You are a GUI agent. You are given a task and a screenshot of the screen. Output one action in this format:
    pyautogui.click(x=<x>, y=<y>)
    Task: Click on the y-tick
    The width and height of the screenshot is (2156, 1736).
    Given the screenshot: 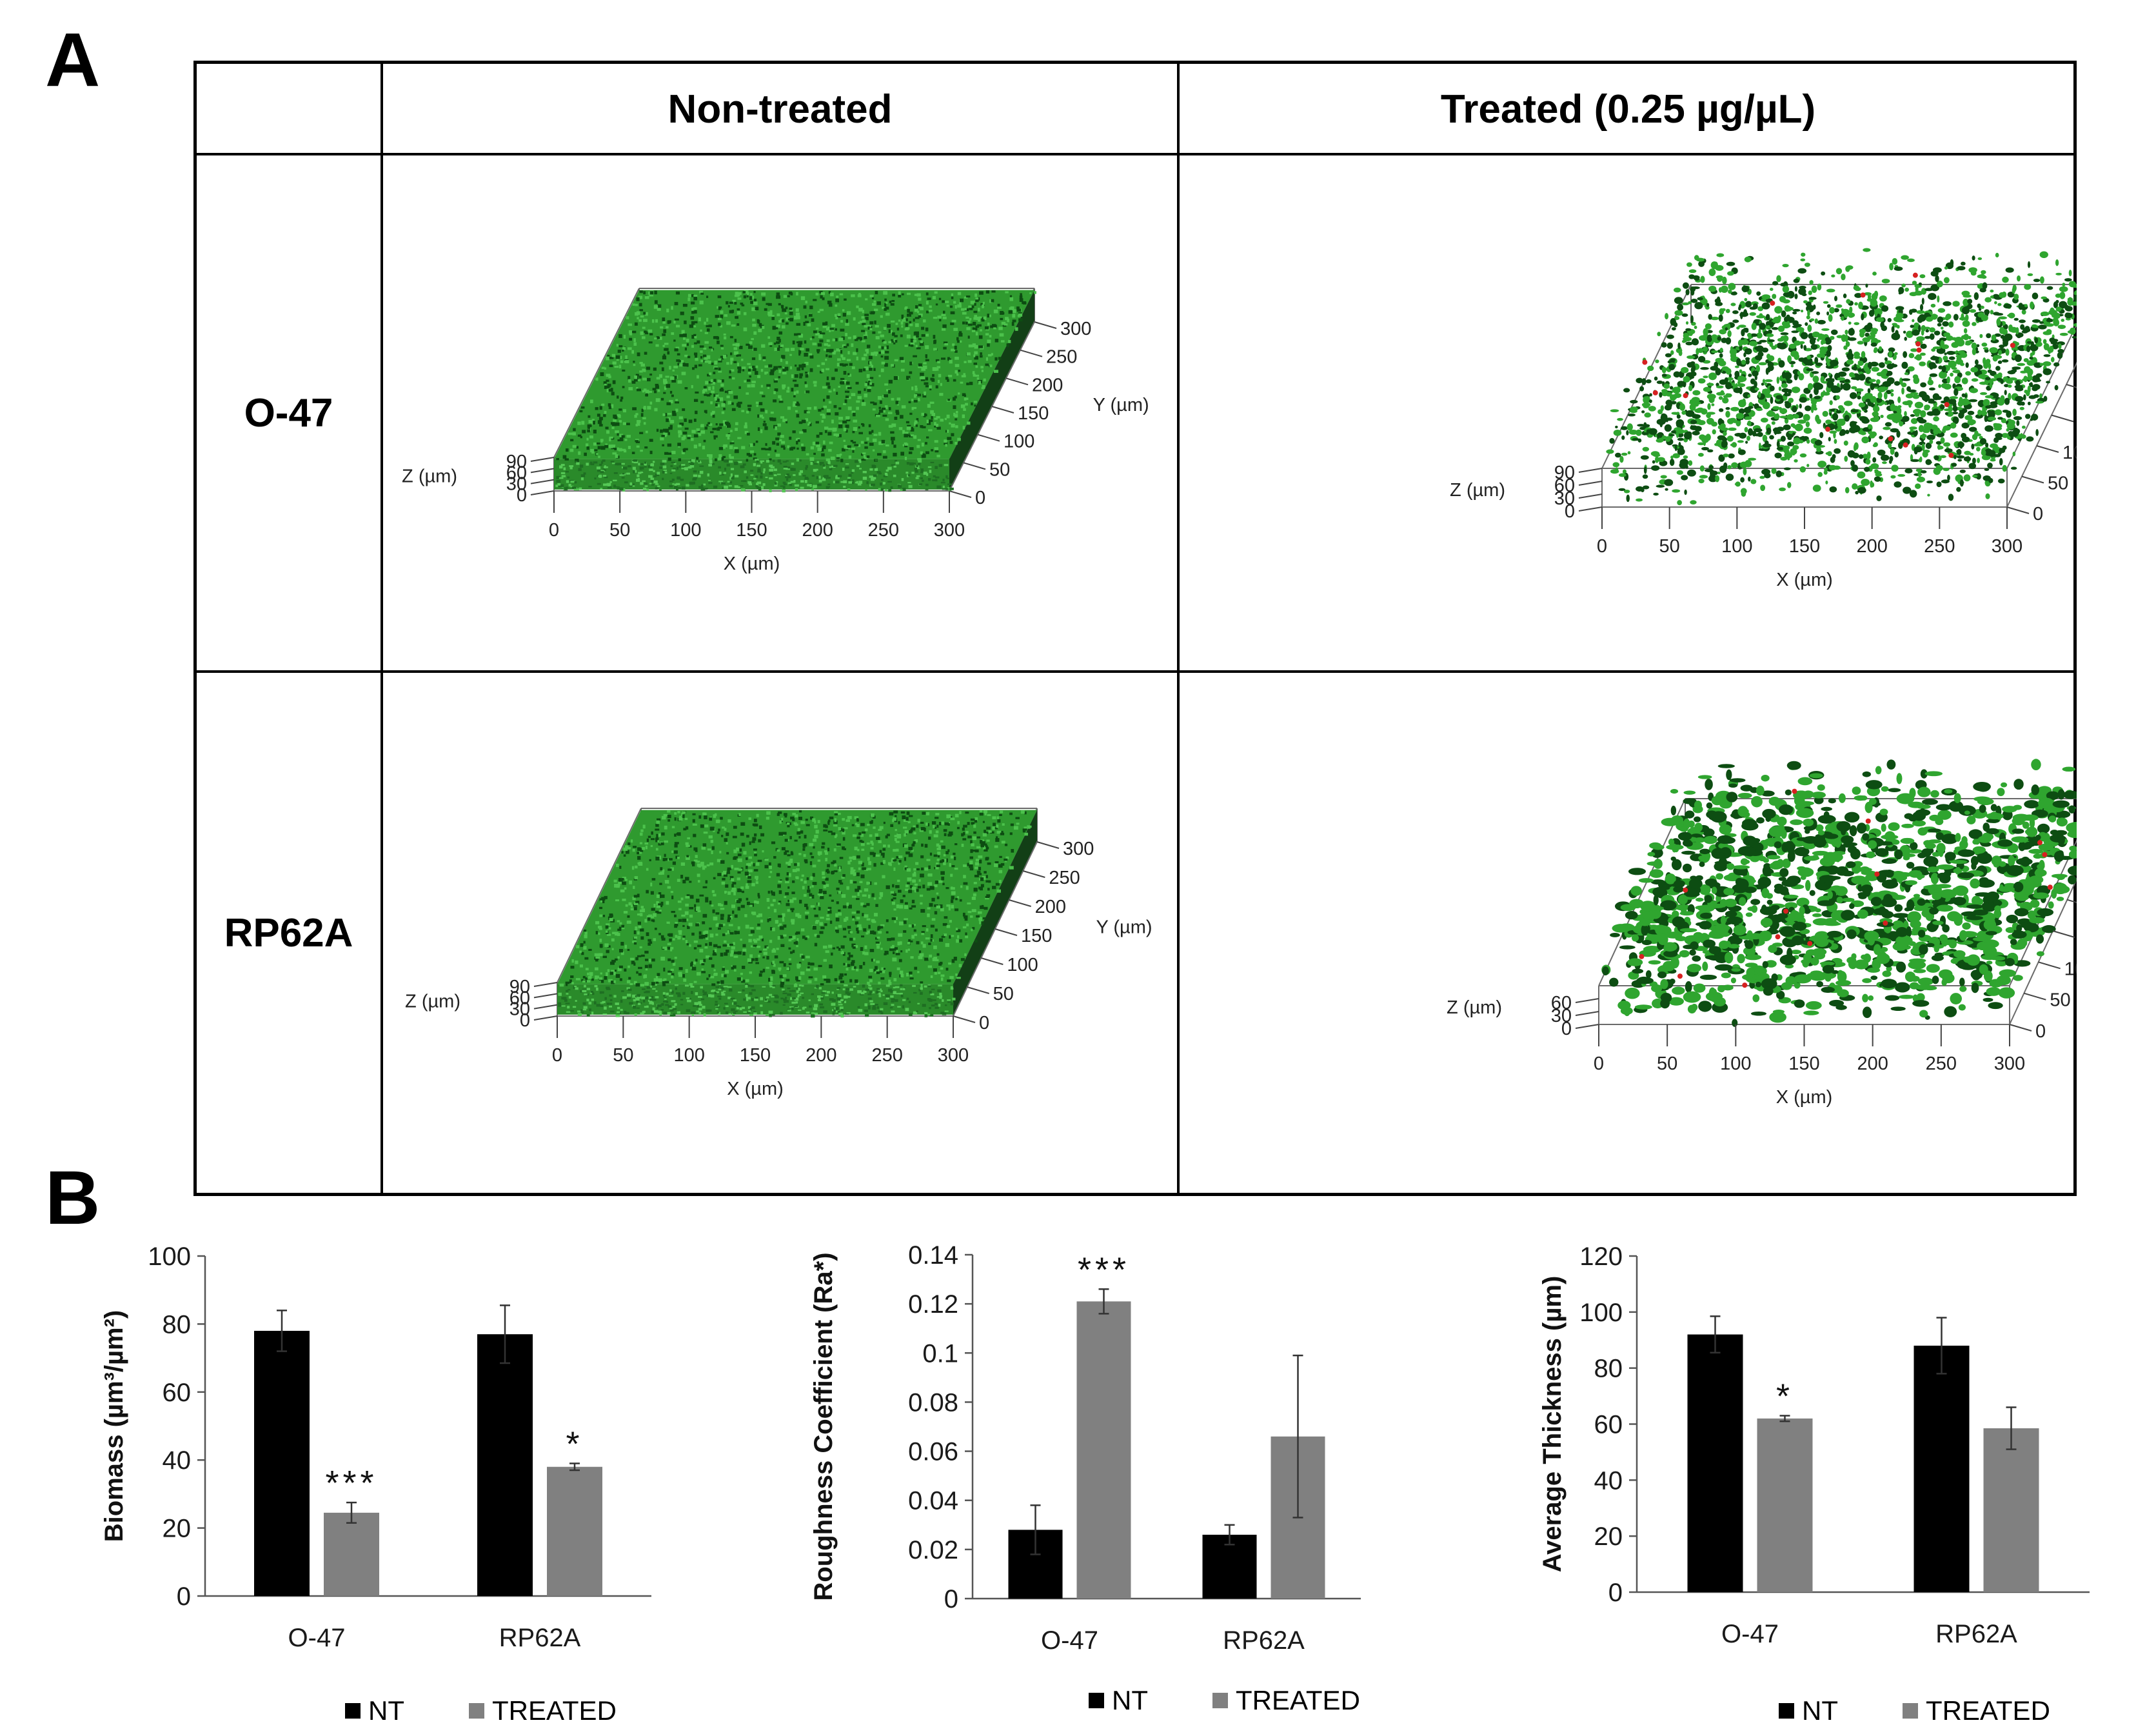 What is the action you would take?
    pyautogui.click(x=1002, y=410)
    